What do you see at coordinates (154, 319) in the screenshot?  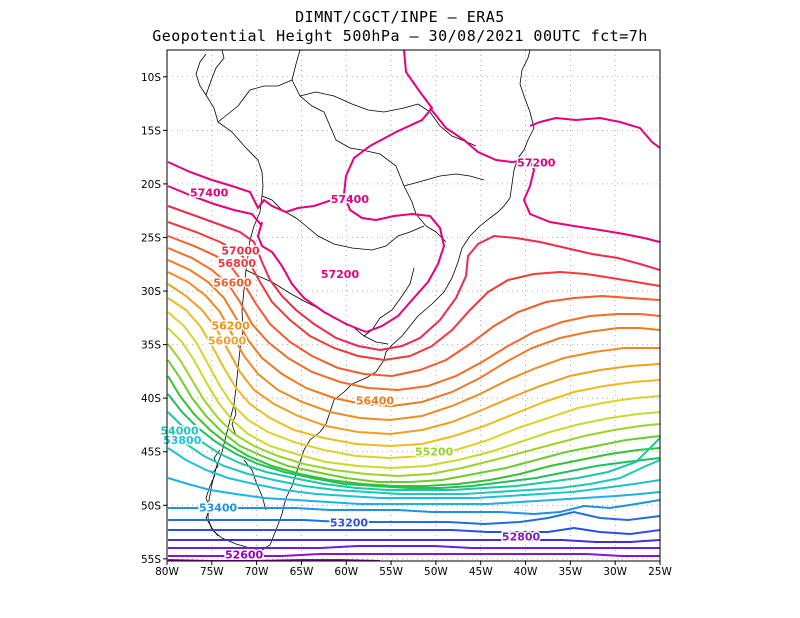 I see `latitude-axis: 10S 15S 20S 25S 30S 35S 40S 45S 50S 55S` at bounding box center [154, 319].